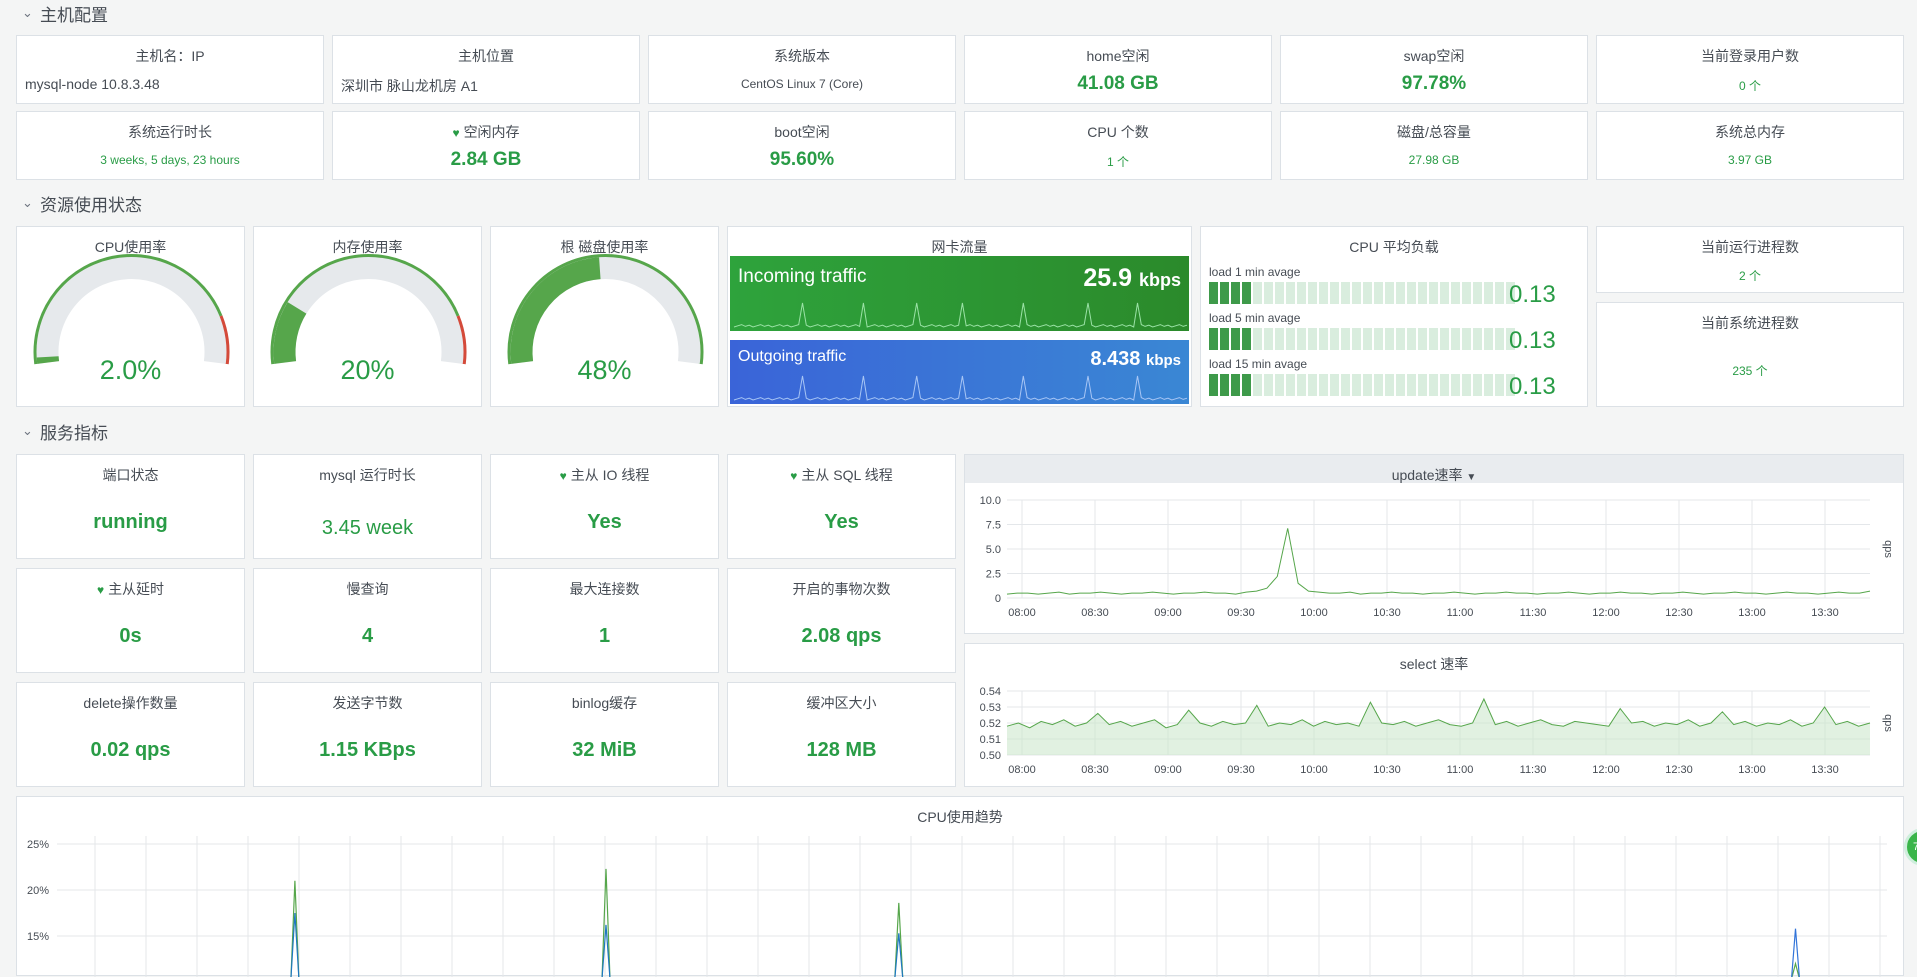 The height and width of the screenshot is (977, 1917). What do you see at coordinates (1118, 132) in the screenshot?
I see `panel-title: CPU 个数` at bounding box center [1118, 132].